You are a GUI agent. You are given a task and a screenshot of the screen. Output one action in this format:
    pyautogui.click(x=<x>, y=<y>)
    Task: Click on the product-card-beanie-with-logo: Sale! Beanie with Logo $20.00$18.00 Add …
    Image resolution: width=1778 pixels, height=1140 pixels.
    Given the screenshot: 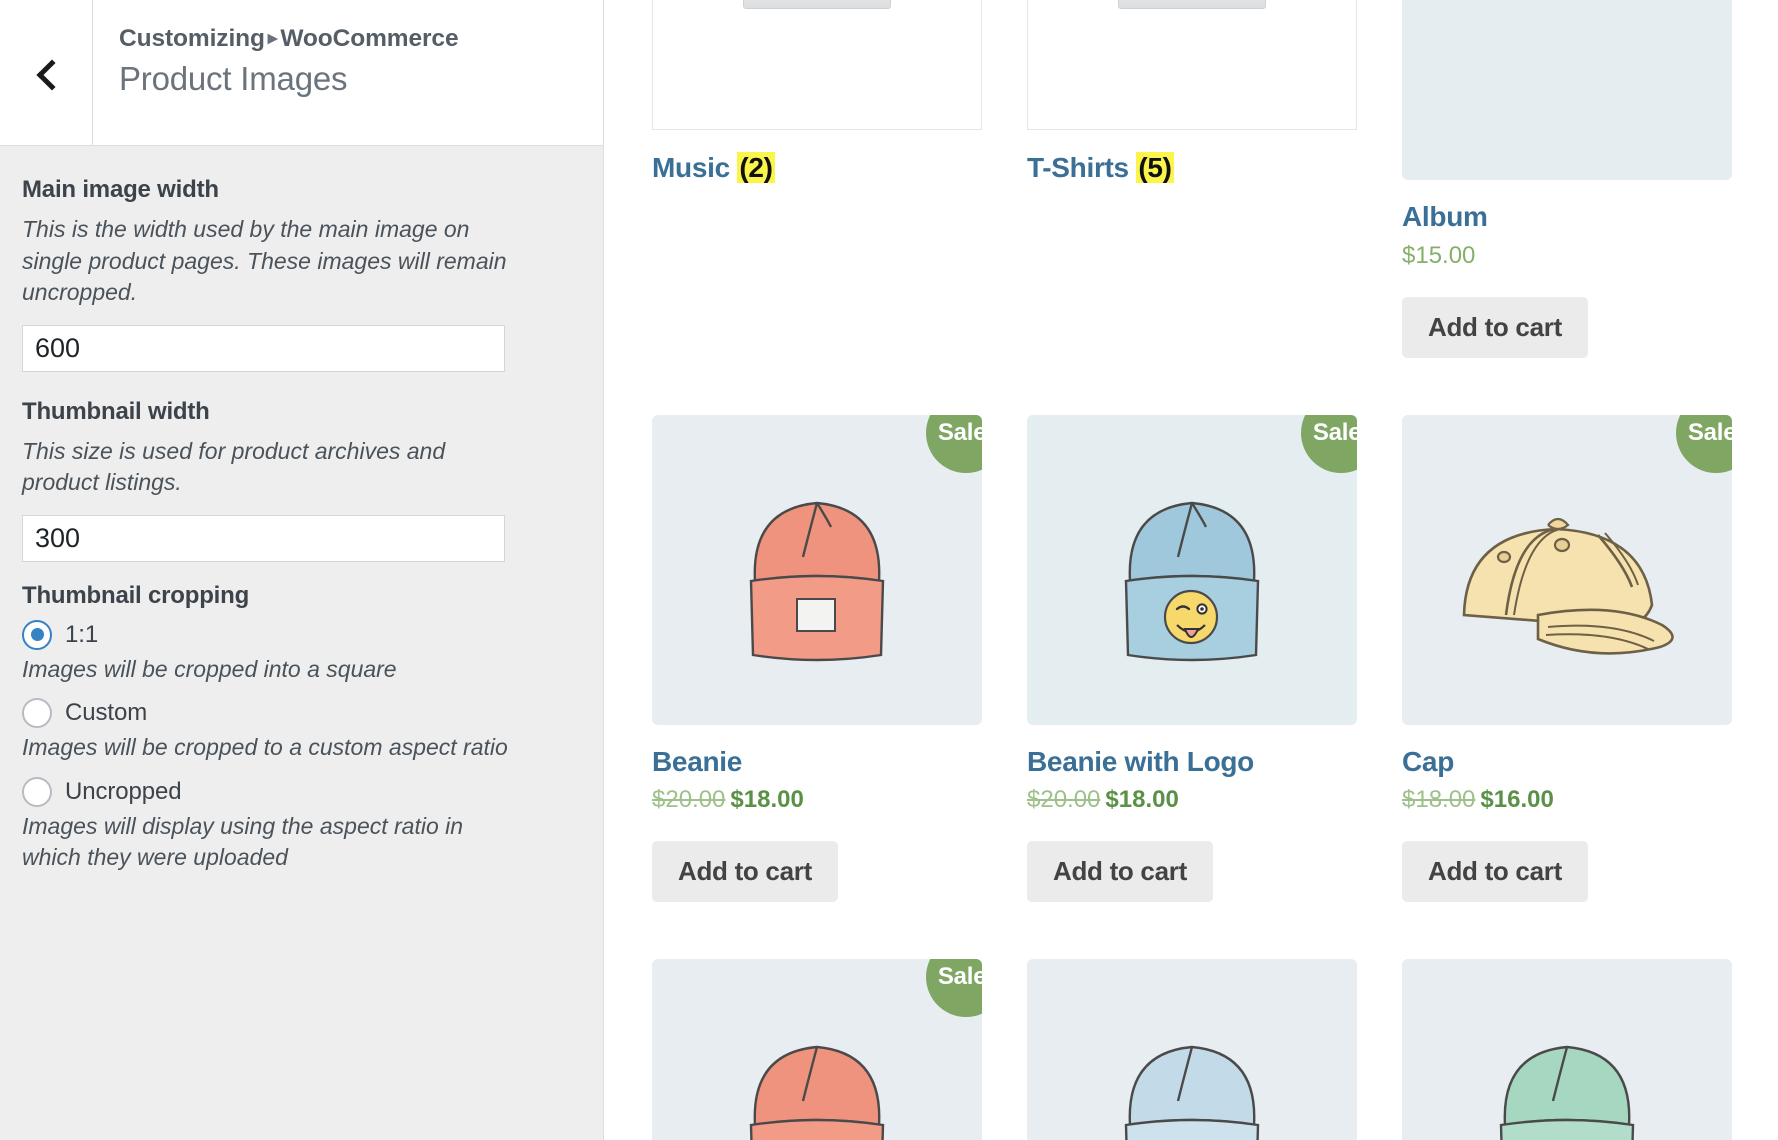 What is the action you would take?
    pyautogui.click(x=1192, y=658)
    